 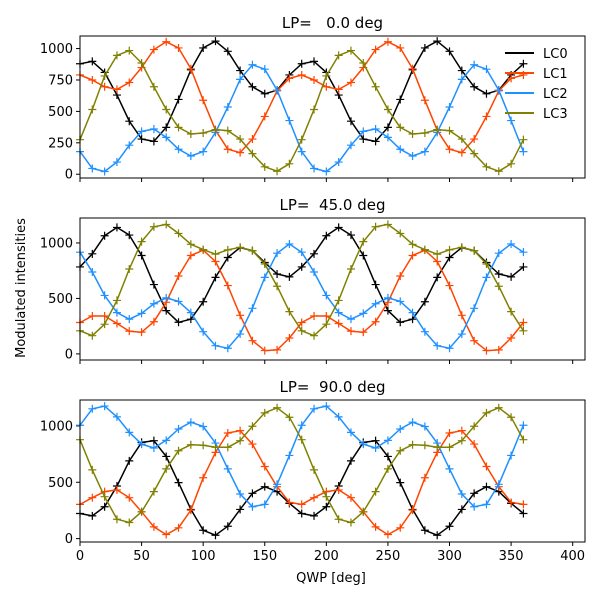 I want to click on legend: LC0 LC1 LC2 LC3, so click(x=536, y=84).